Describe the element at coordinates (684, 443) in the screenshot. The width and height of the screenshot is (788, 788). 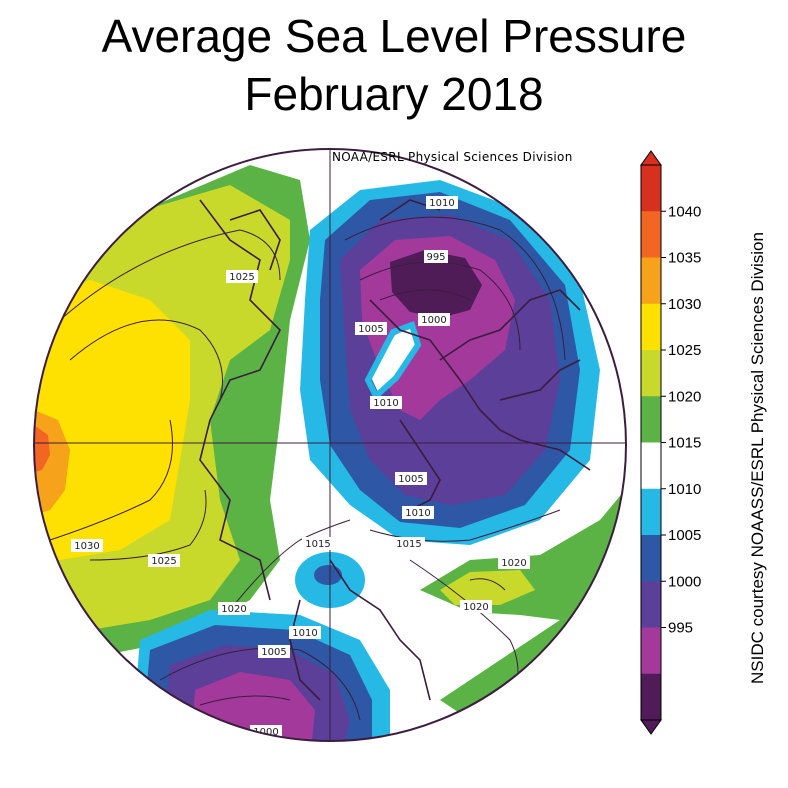
I see `colorbar-tick-label: 1015` at that location.